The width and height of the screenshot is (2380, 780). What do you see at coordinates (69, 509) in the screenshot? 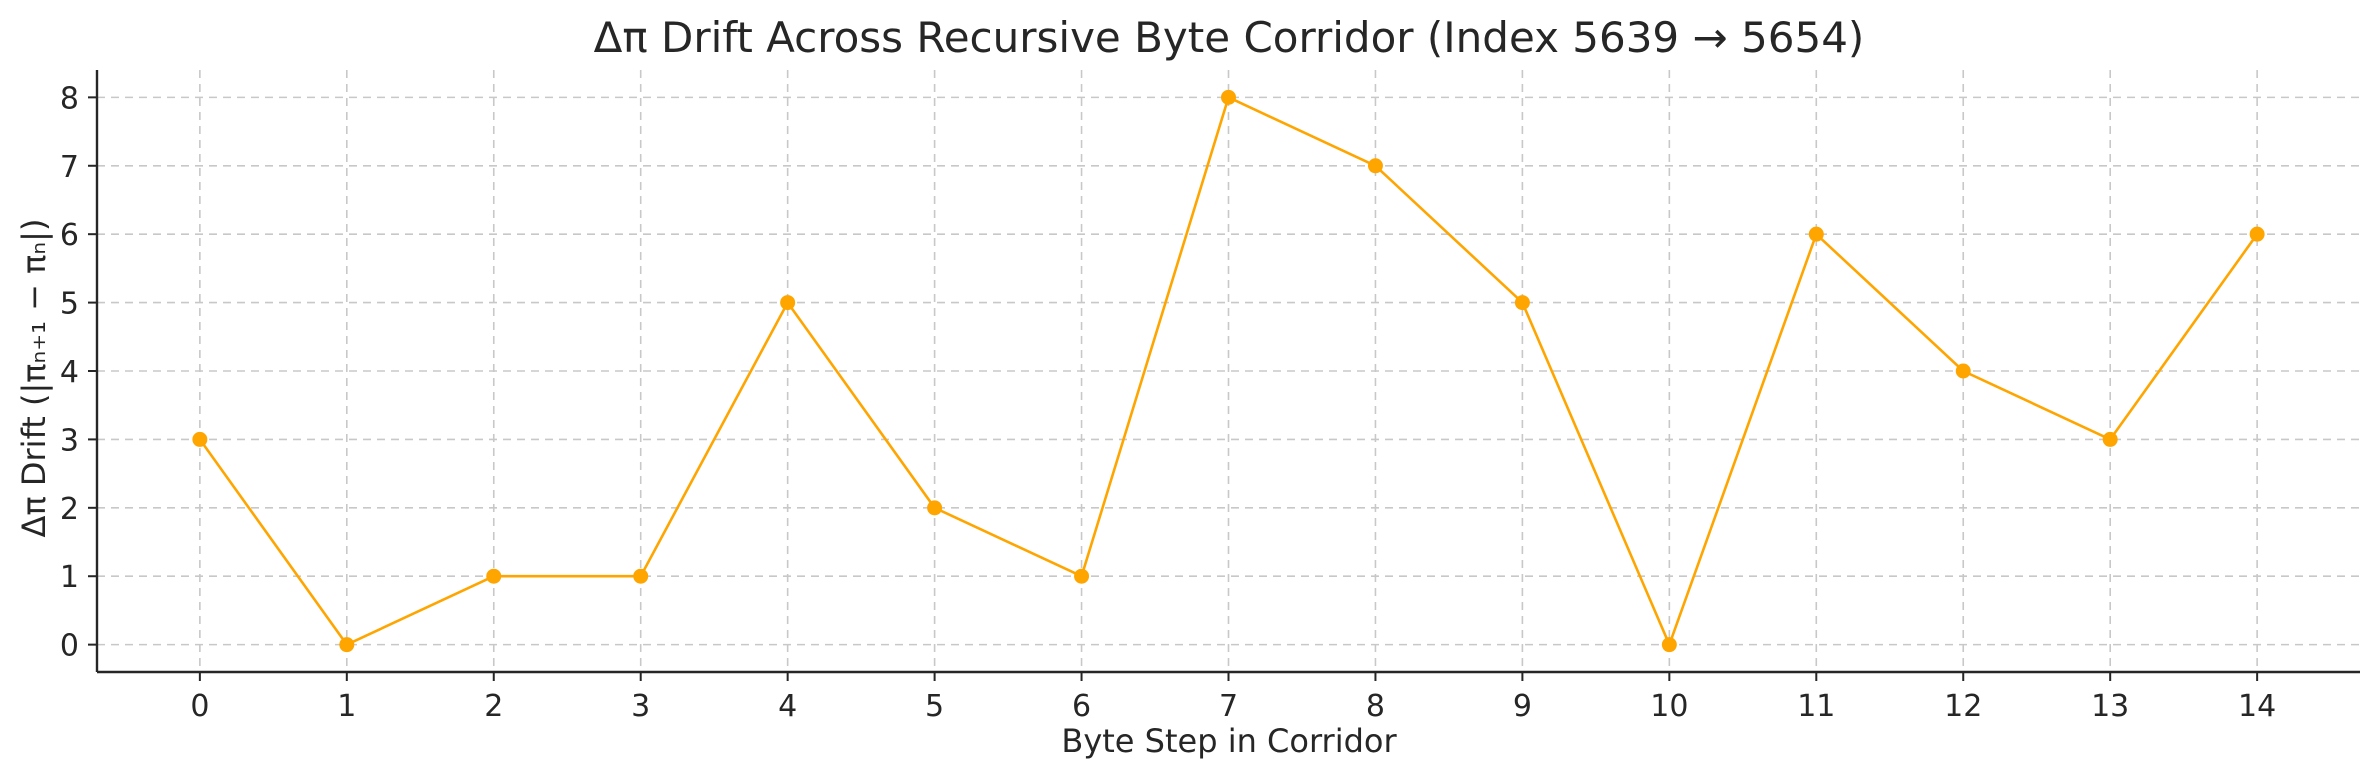
I see `y-tick-label: 2` at bounding box center [69, 509].